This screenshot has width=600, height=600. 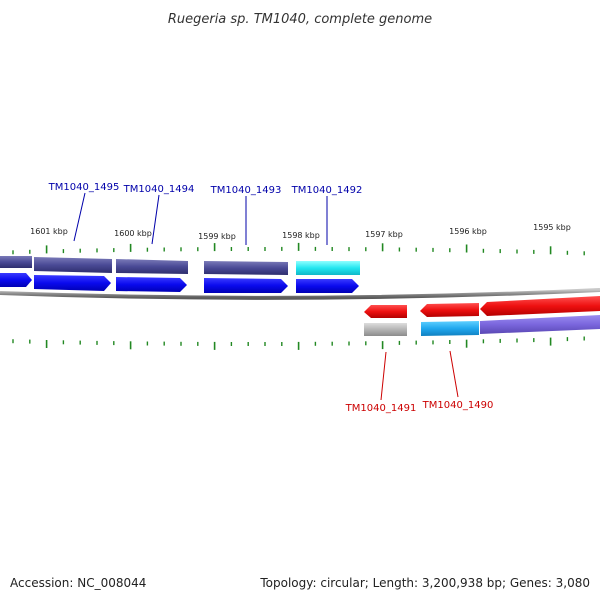 I want to click on gene-box-1491-category, so click(x=385, y=329).